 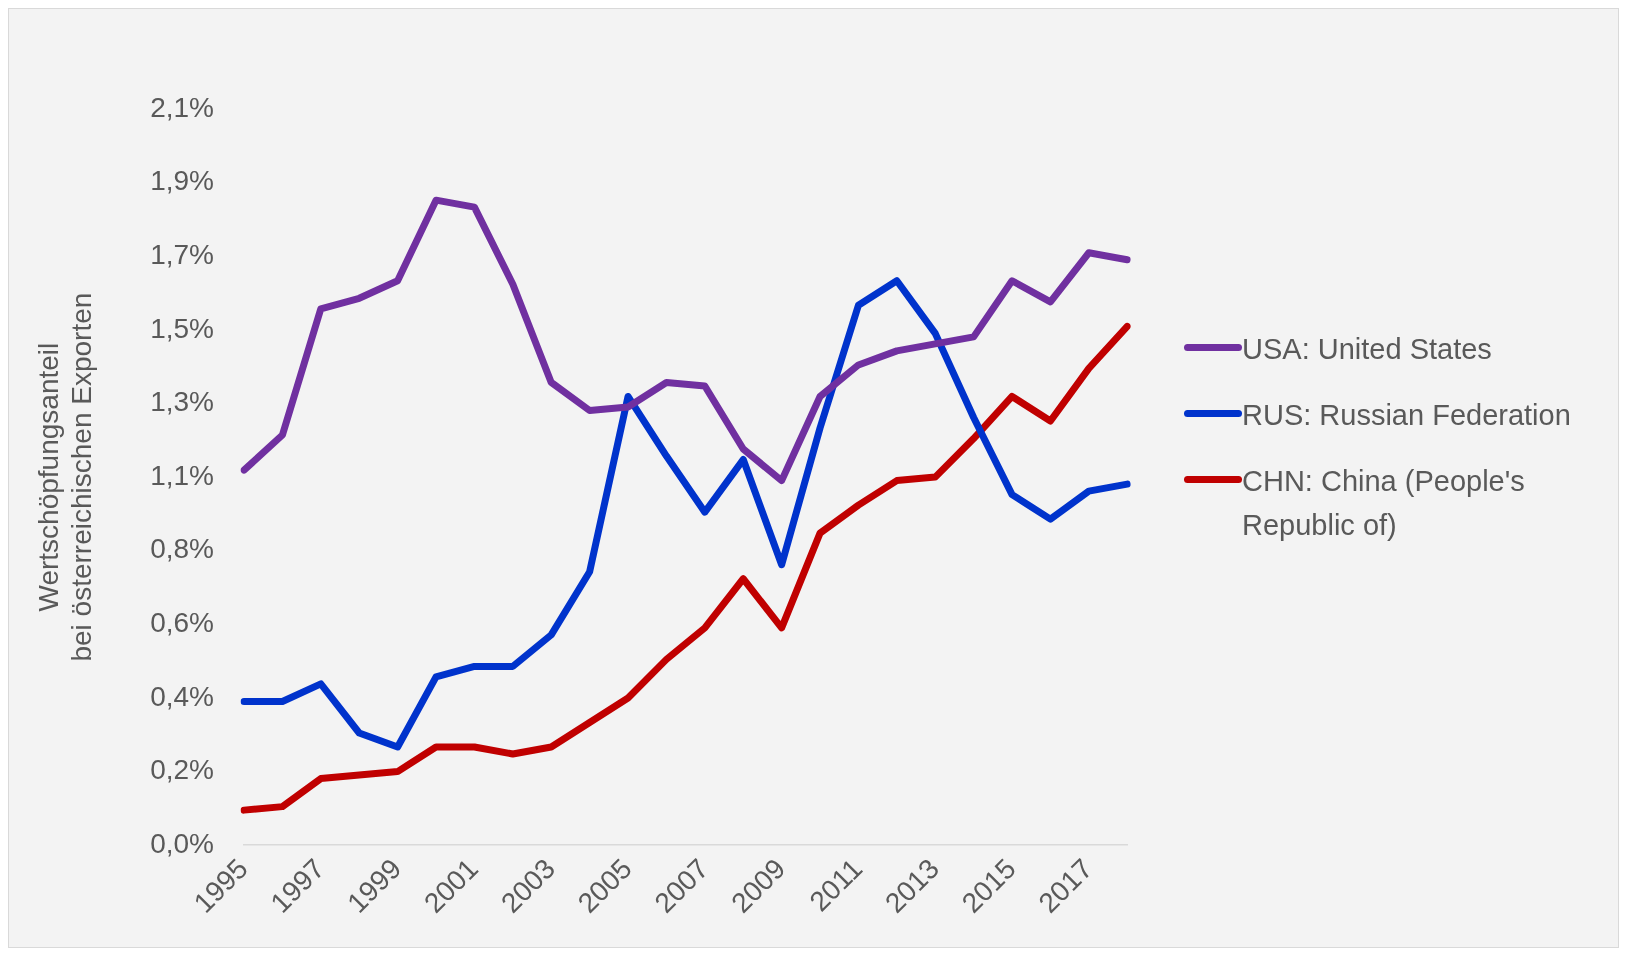 I want to click on y-tick-label: 0,4%, so click(x=182, y=696).